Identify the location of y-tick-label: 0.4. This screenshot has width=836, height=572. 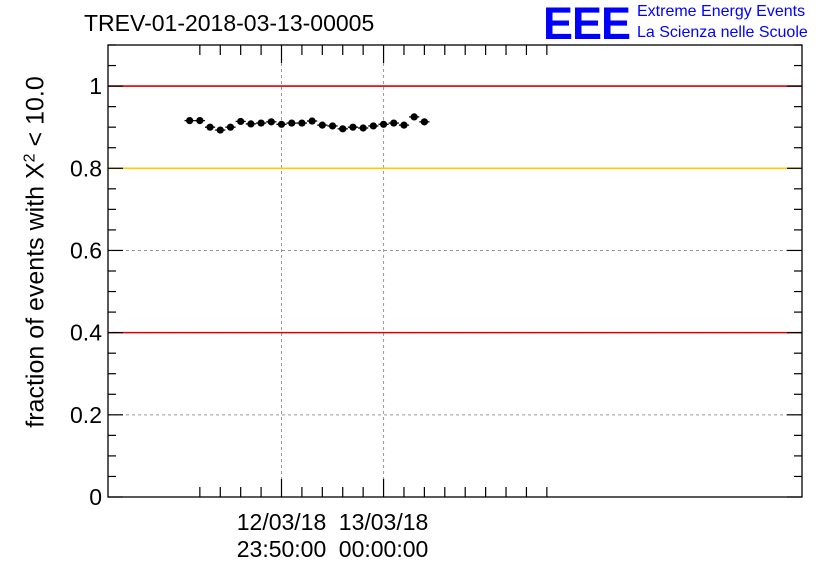
(86, 333).